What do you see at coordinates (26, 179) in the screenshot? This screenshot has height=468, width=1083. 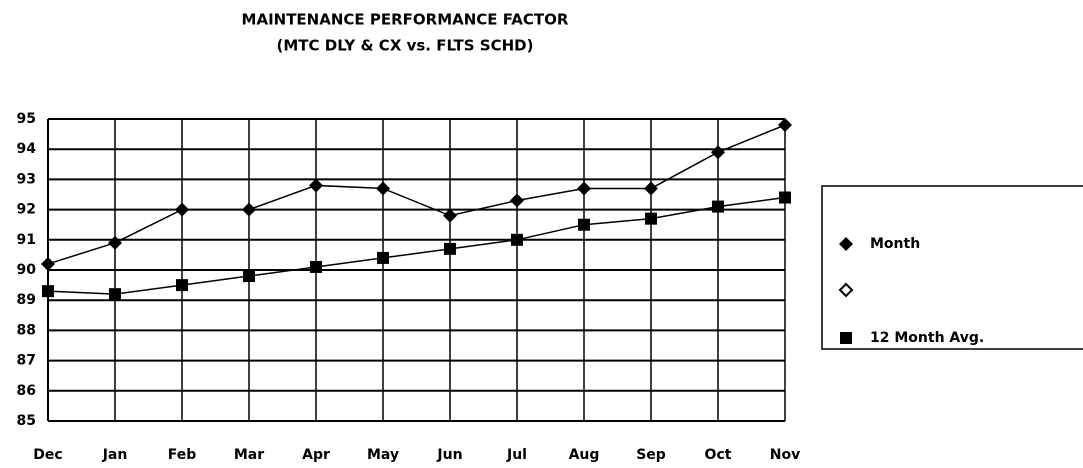 I see `y-tick-label: 93` at bounding box center [26, 179].